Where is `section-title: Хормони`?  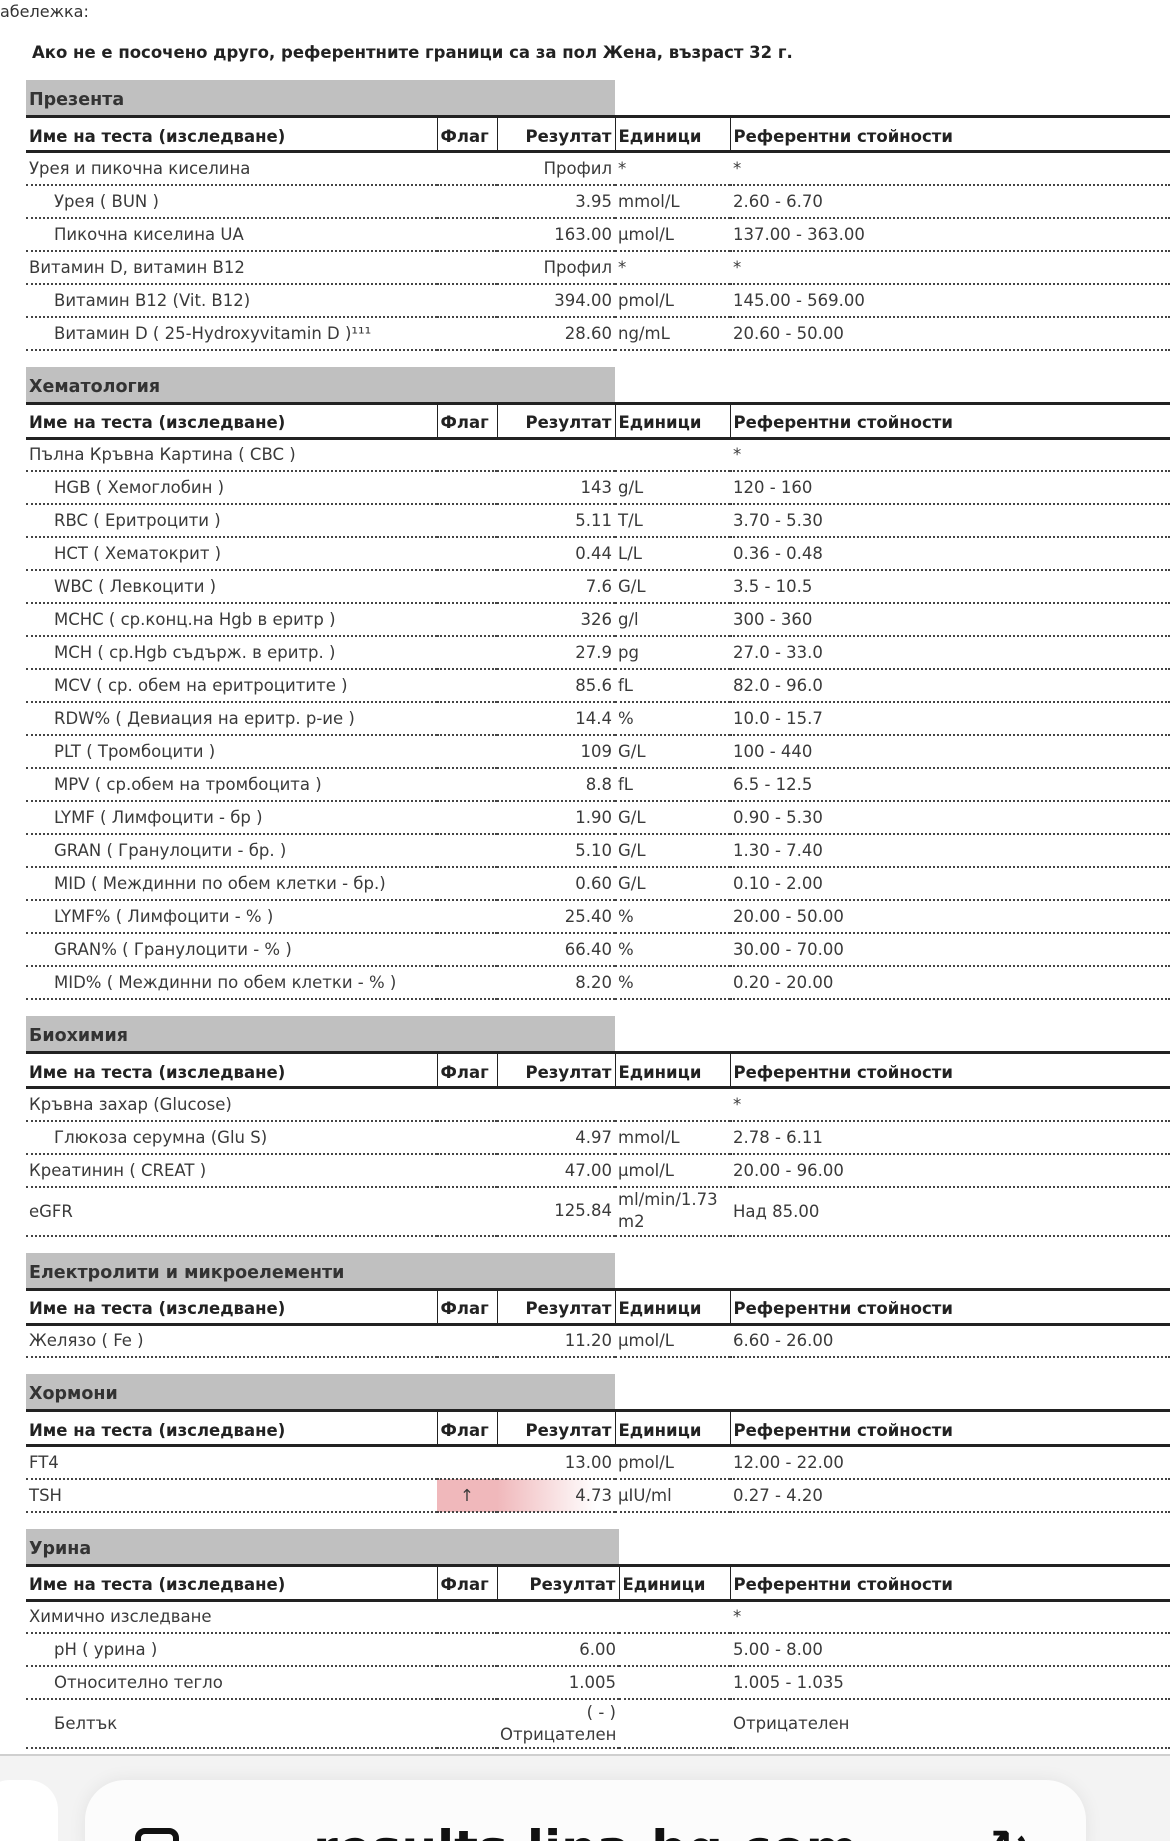
section-title: Хормони is located at coordinates (320, 1391).